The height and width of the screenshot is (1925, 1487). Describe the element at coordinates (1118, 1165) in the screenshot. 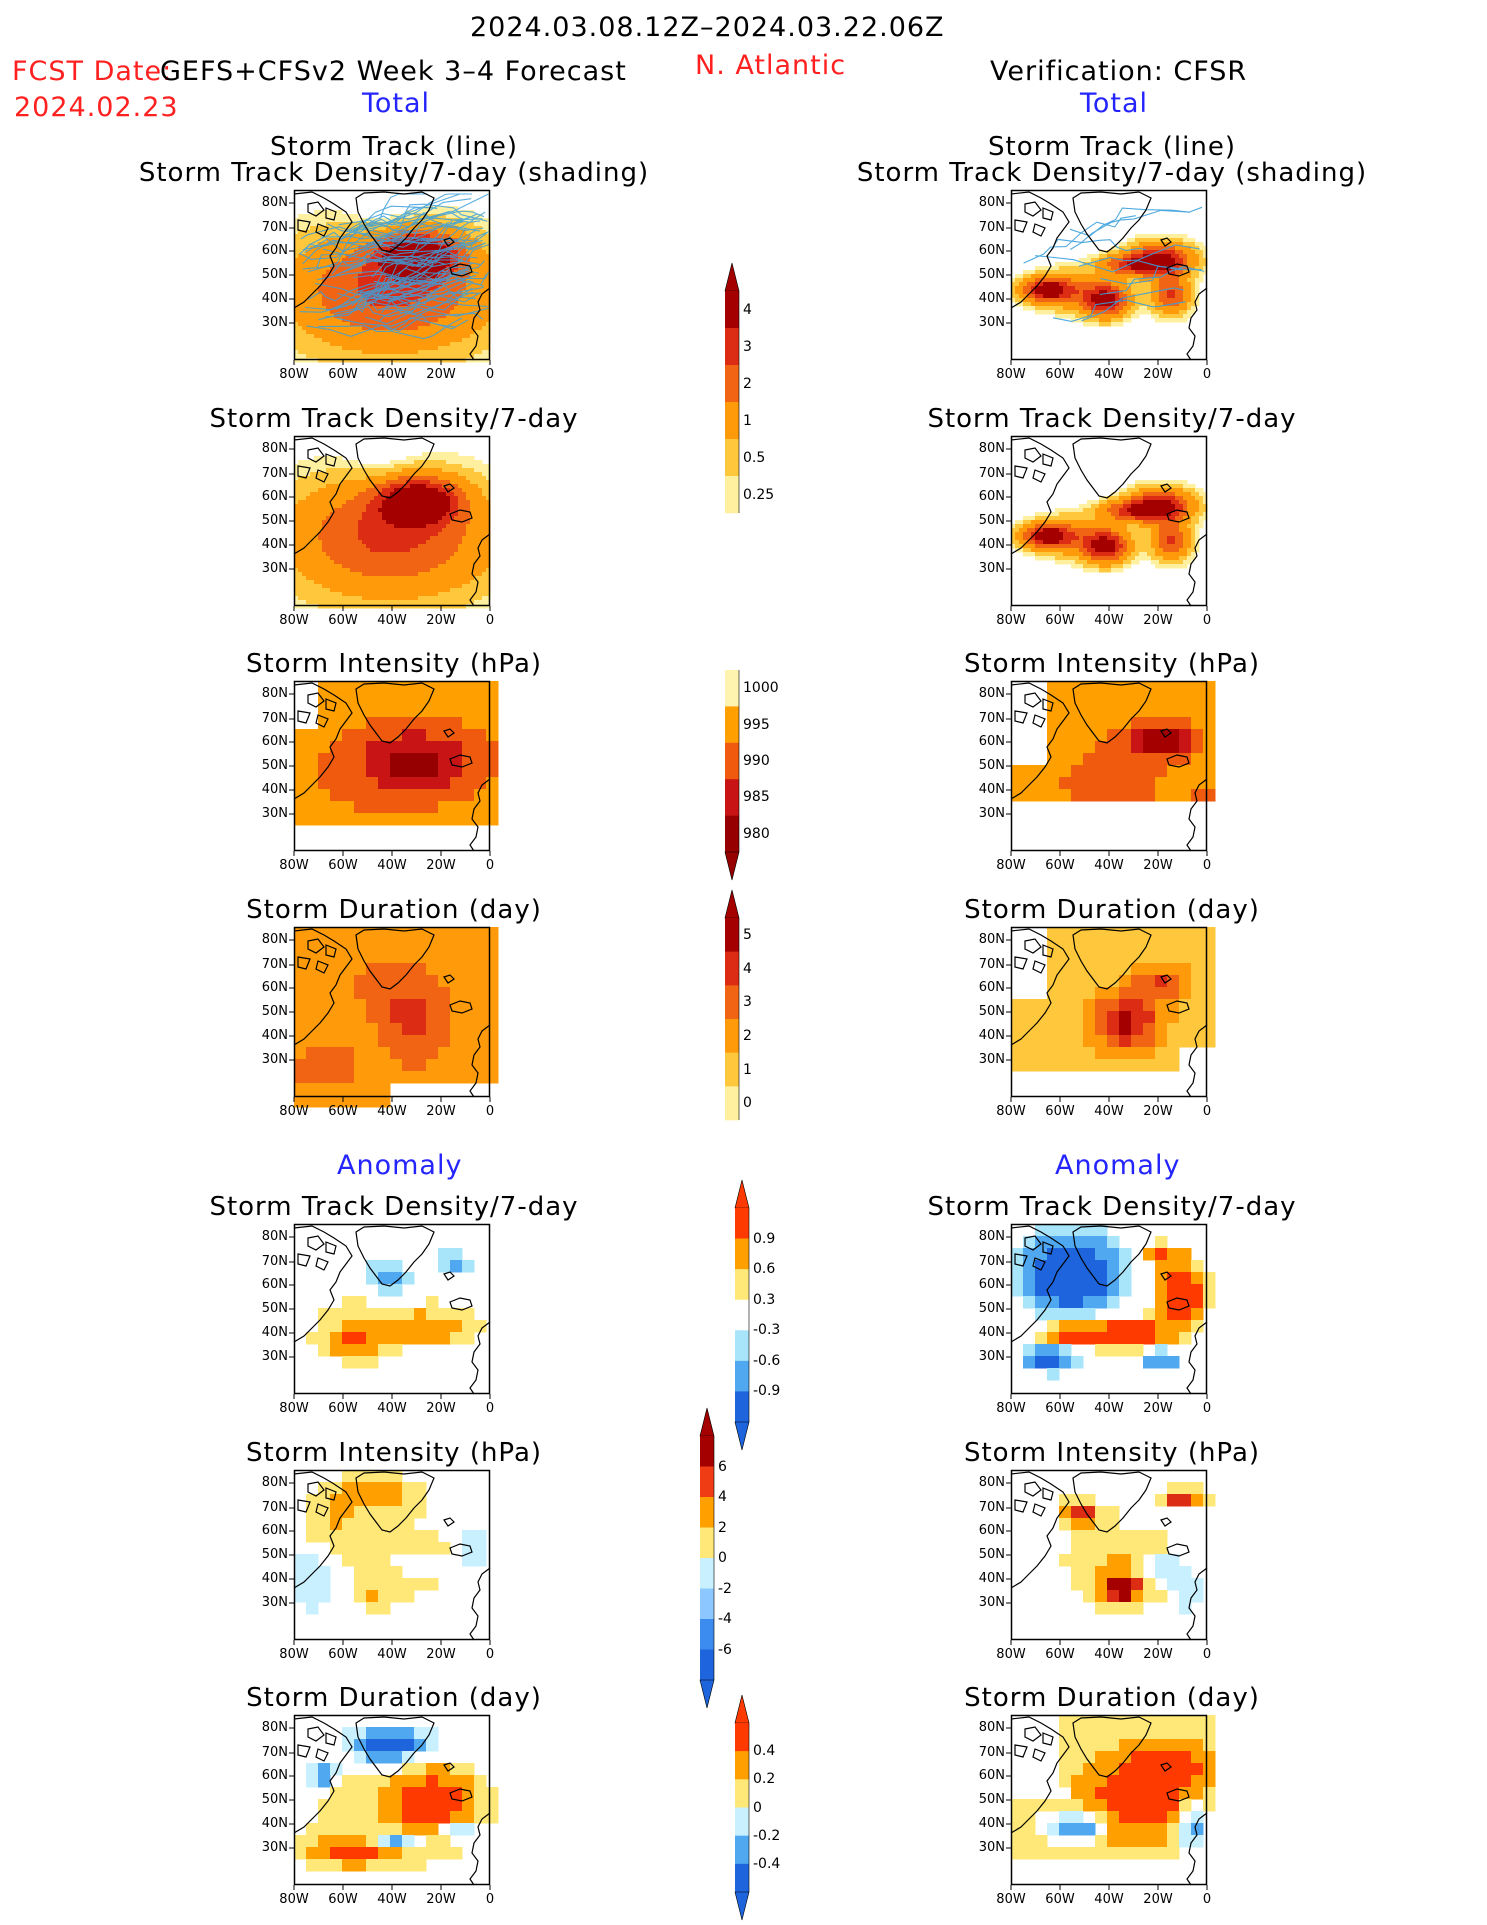

I see `anomaly-label-right: Anomaly` at that location.